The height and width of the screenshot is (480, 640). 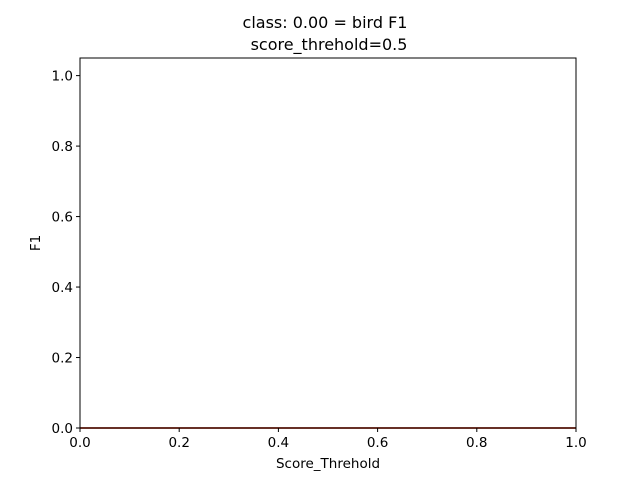 What do you see at coordinates (62, 359) in the screenshot?
I see `y-tick-label-1: 0.2` at bounding box center [62, 359].